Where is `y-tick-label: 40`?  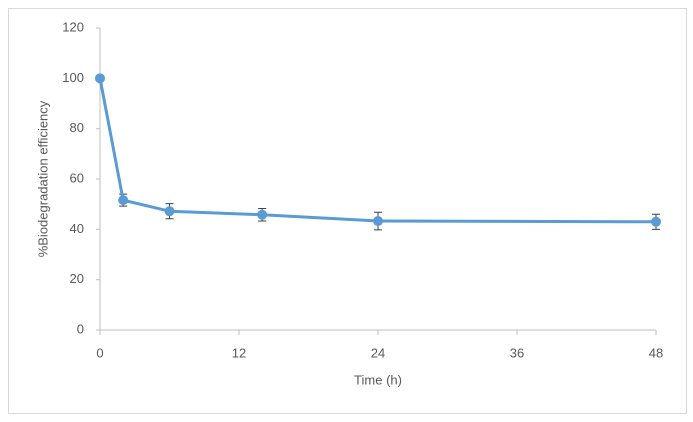
y-tick-label: 40 is located at coordinates (77, 228).